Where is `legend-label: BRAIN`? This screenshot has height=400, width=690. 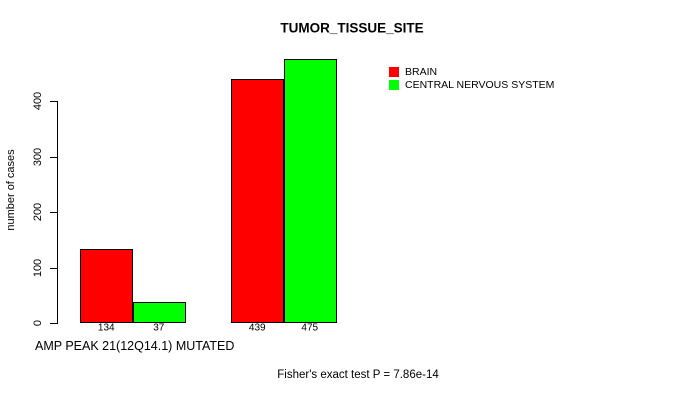
legend-label: BRAIN is located at coordinates (421, 71).